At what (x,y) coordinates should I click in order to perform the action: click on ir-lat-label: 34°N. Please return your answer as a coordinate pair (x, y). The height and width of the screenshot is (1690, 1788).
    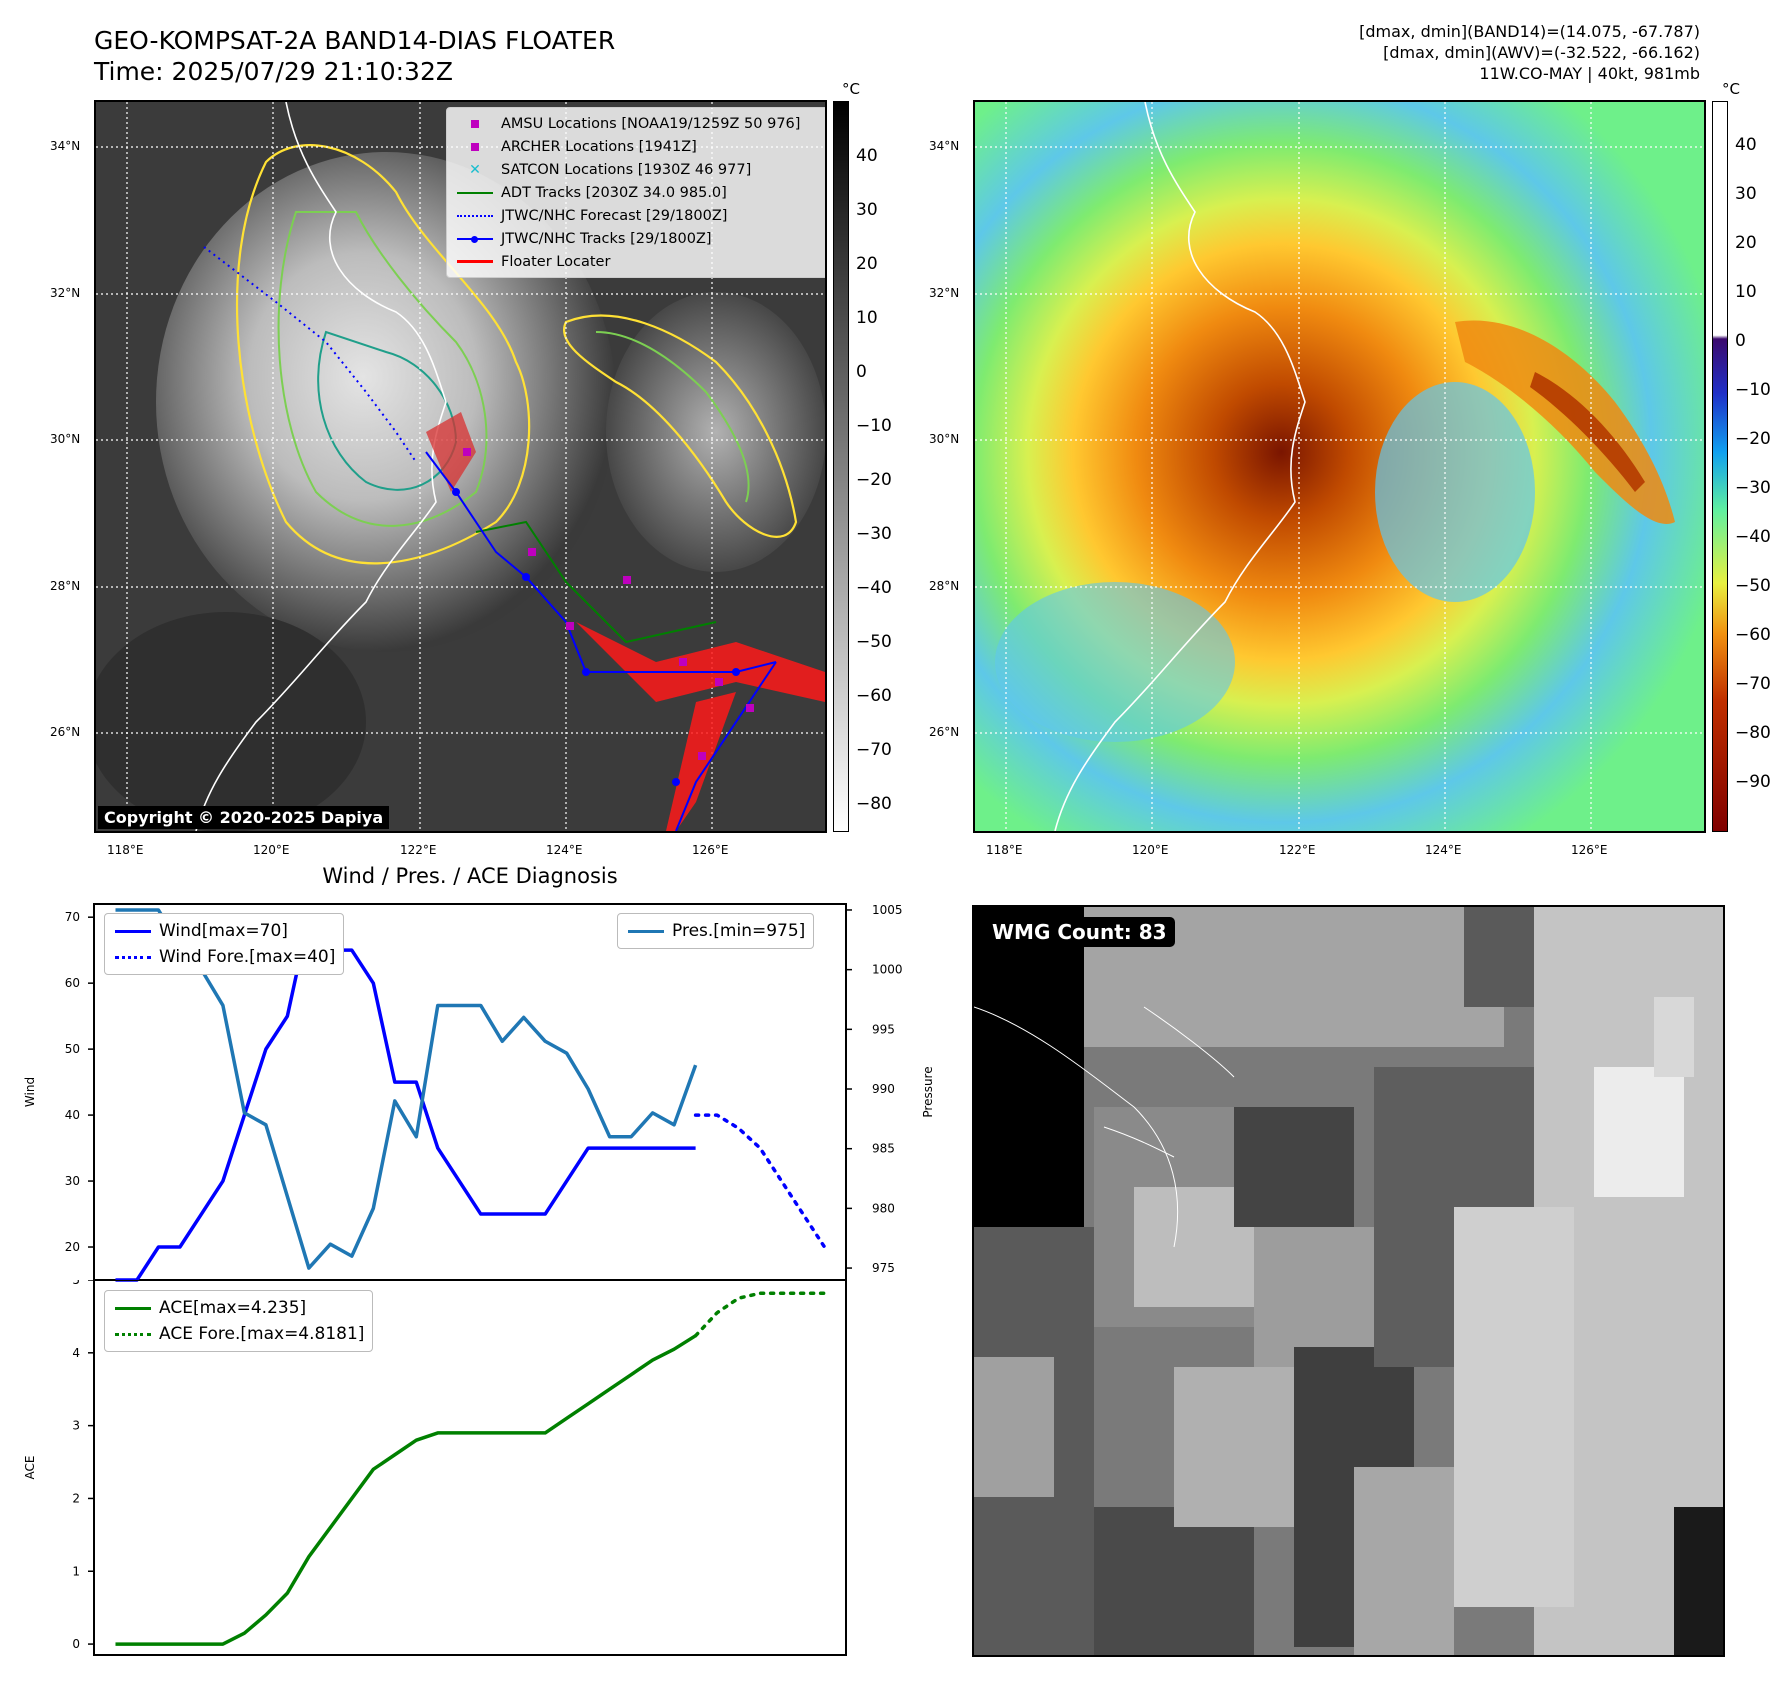
    Looking at the image, I should click on (65, 146).